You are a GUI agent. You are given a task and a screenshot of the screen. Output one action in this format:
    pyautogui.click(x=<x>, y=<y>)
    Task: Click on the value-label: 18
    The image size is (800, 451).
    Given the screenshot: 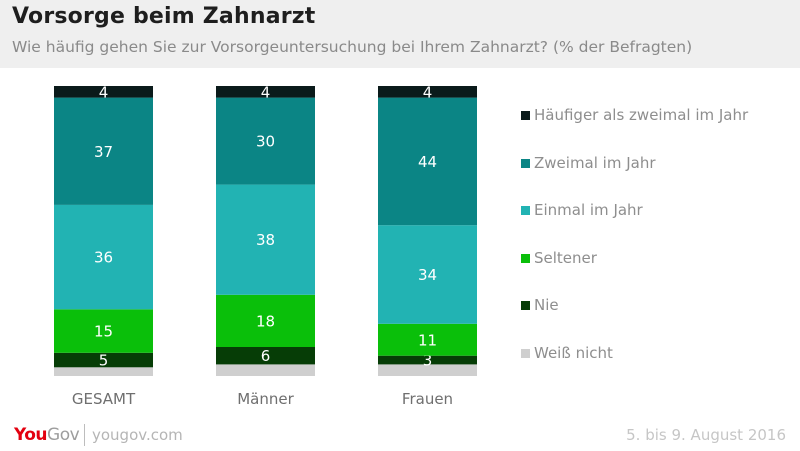 What is the action you would take?
    pyautogui.click(x=265, y=321)
    